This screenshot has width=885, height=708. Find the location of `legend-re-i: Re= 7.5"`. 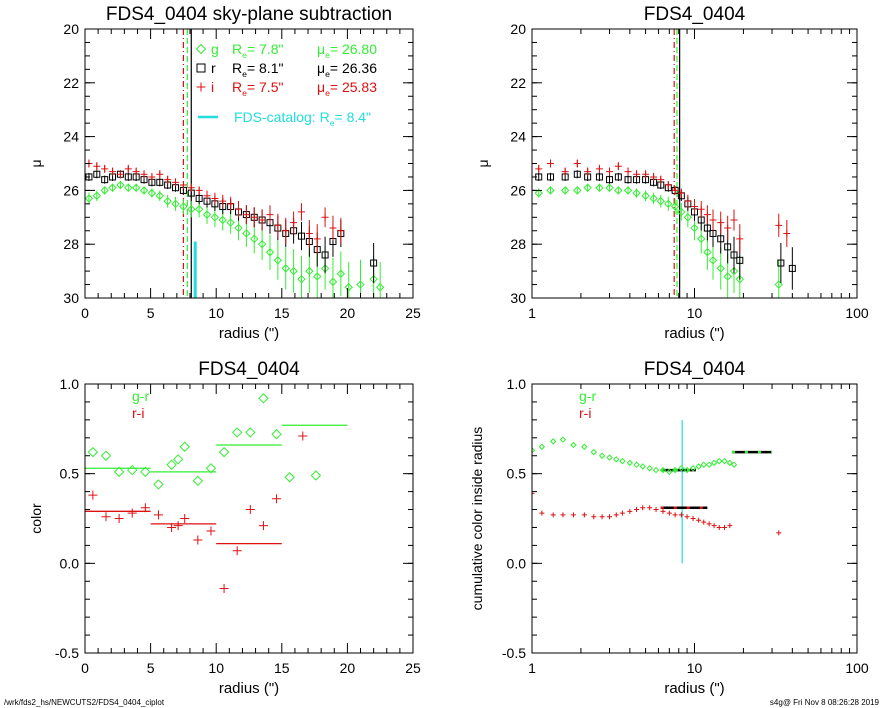

legend-re-i: Re= 7.5" is located at coordinates (257, 88).